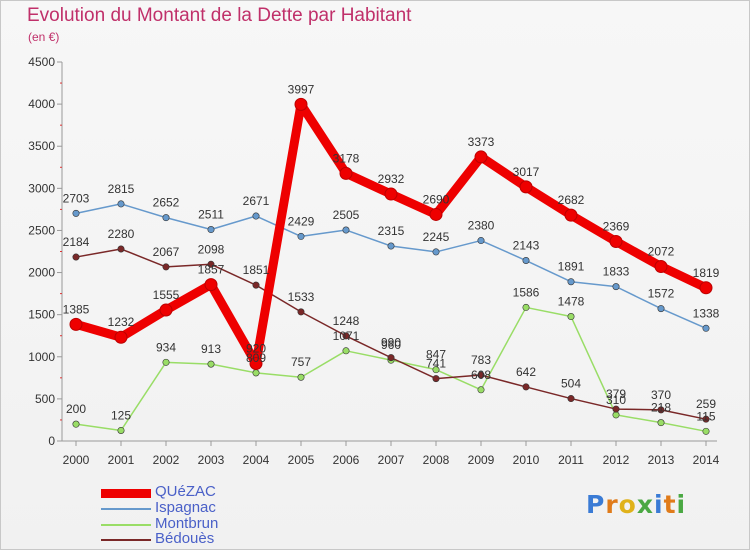 This screenshot has width=750, height=550. Describe the element at coordinates (41, 188) in the screenshot. I see `y-tick-label: 3000` at that location.